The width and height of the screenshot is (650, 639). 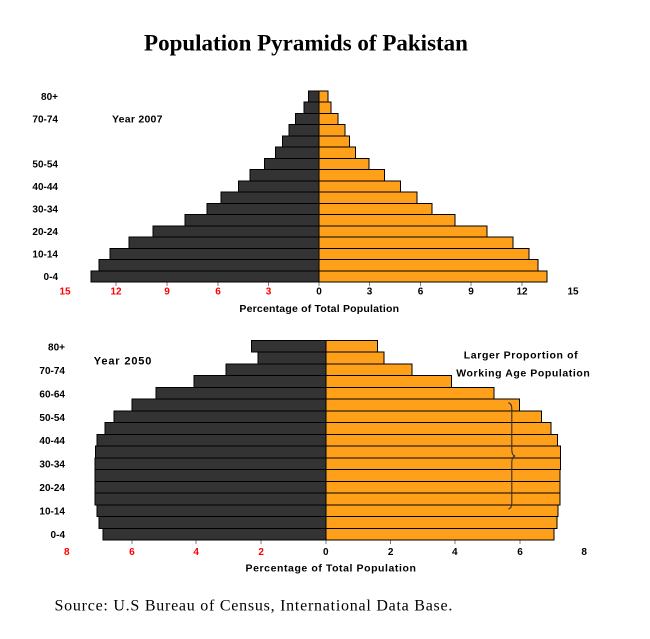 What do you see at coordinates (523, 374) in the screenshot?
I see `svg-text: Working Age Population` at bounding box center [523, 374].